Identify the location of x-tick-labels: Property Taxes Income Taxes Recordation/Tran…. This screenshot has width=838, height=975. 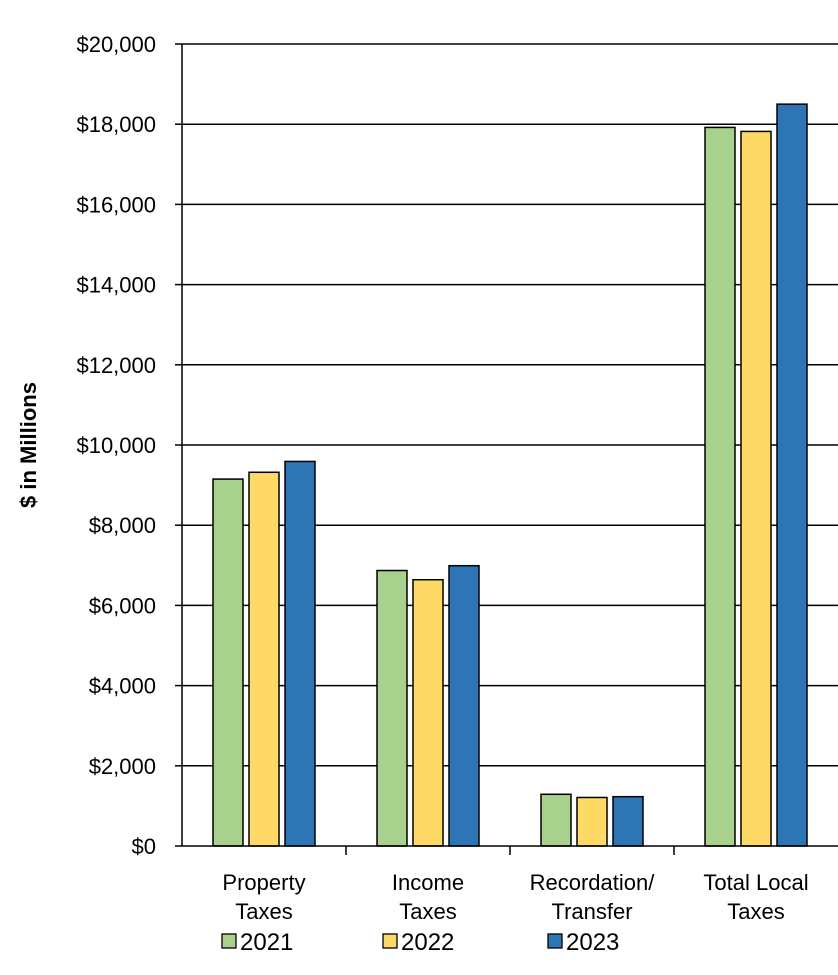
(515, 897).